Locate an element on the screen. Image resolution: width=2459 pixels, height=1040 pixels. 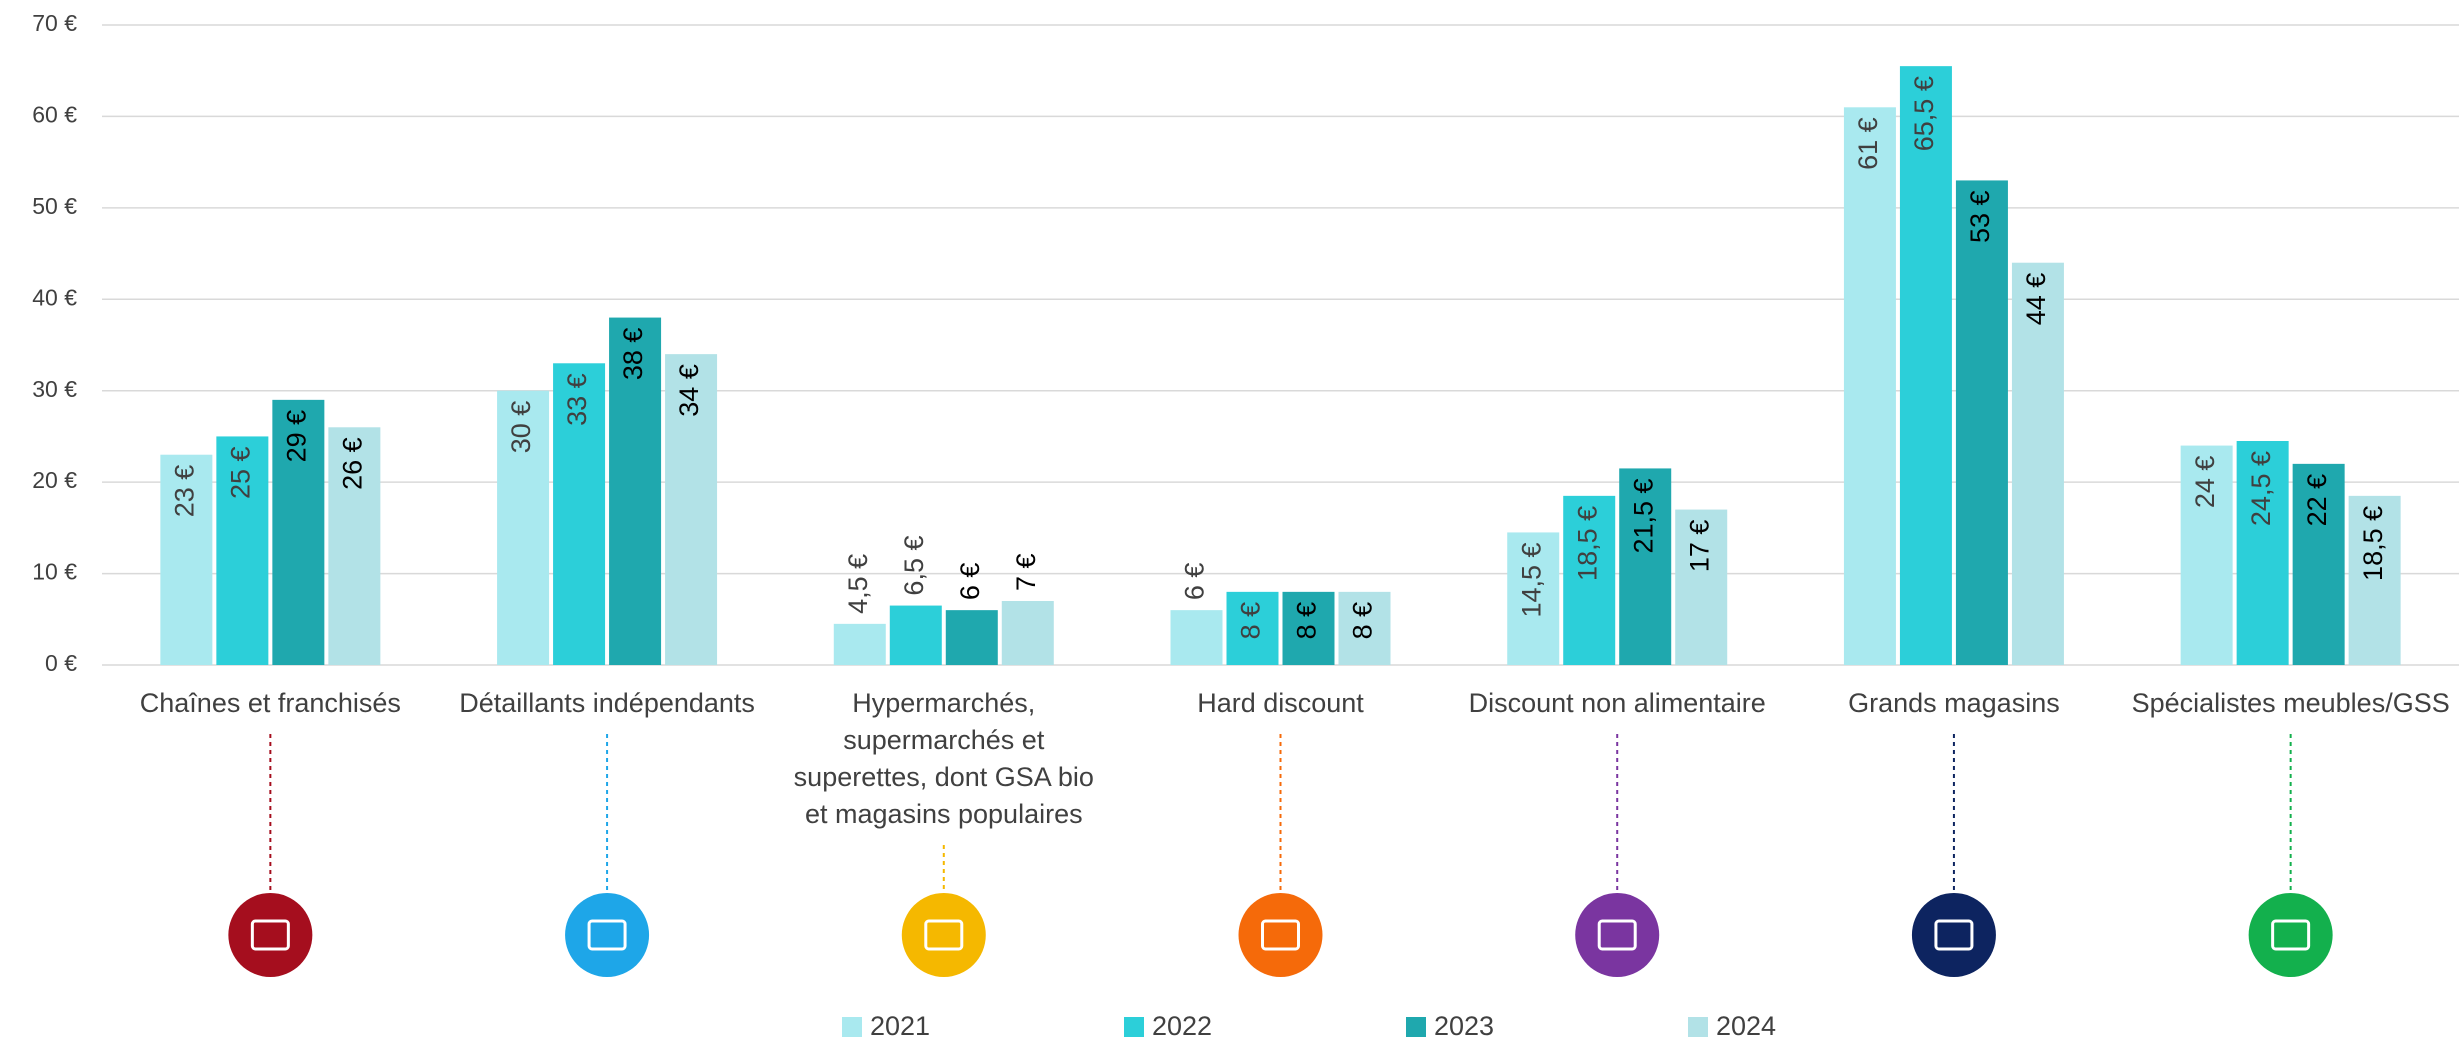
legend-label: 2023 is located at coordinates (1464, 1025).